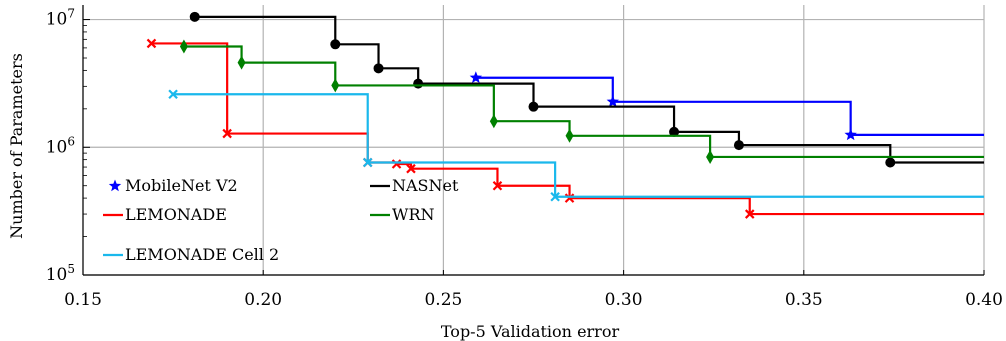 The width and height of the screenshot is (1006, 341). I want to click on legend-marker, so click(115, 185).